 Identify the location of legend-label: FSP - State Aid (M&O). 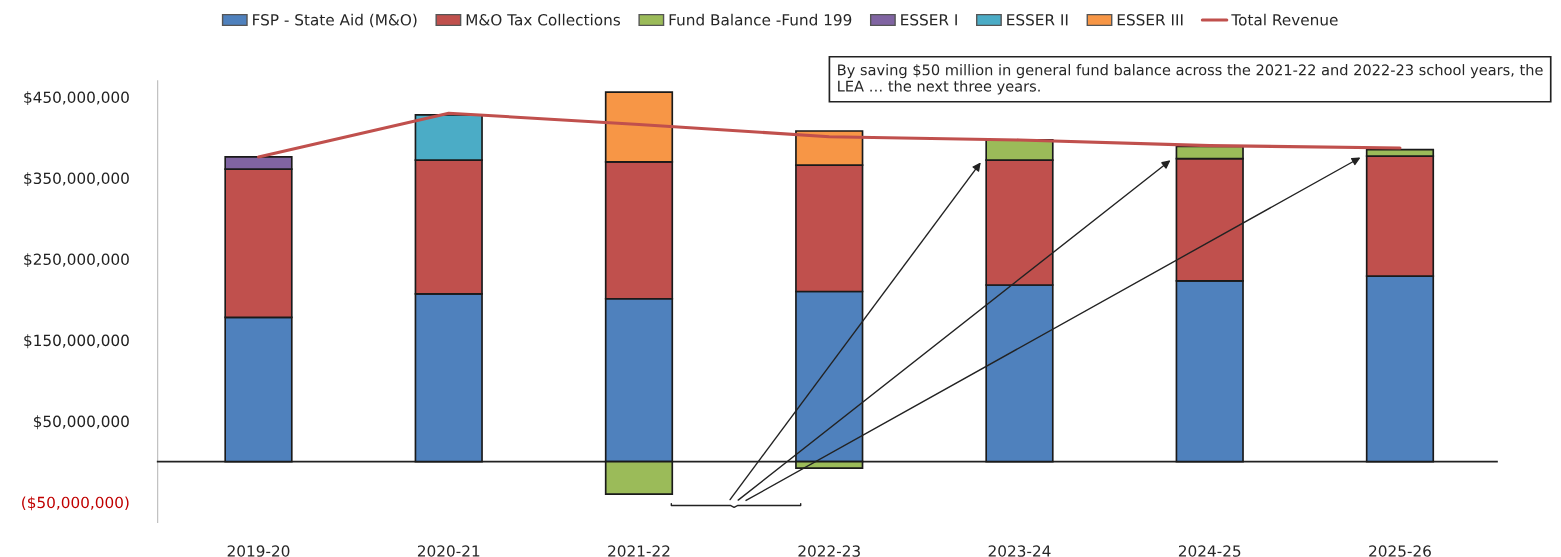
(335, 20).